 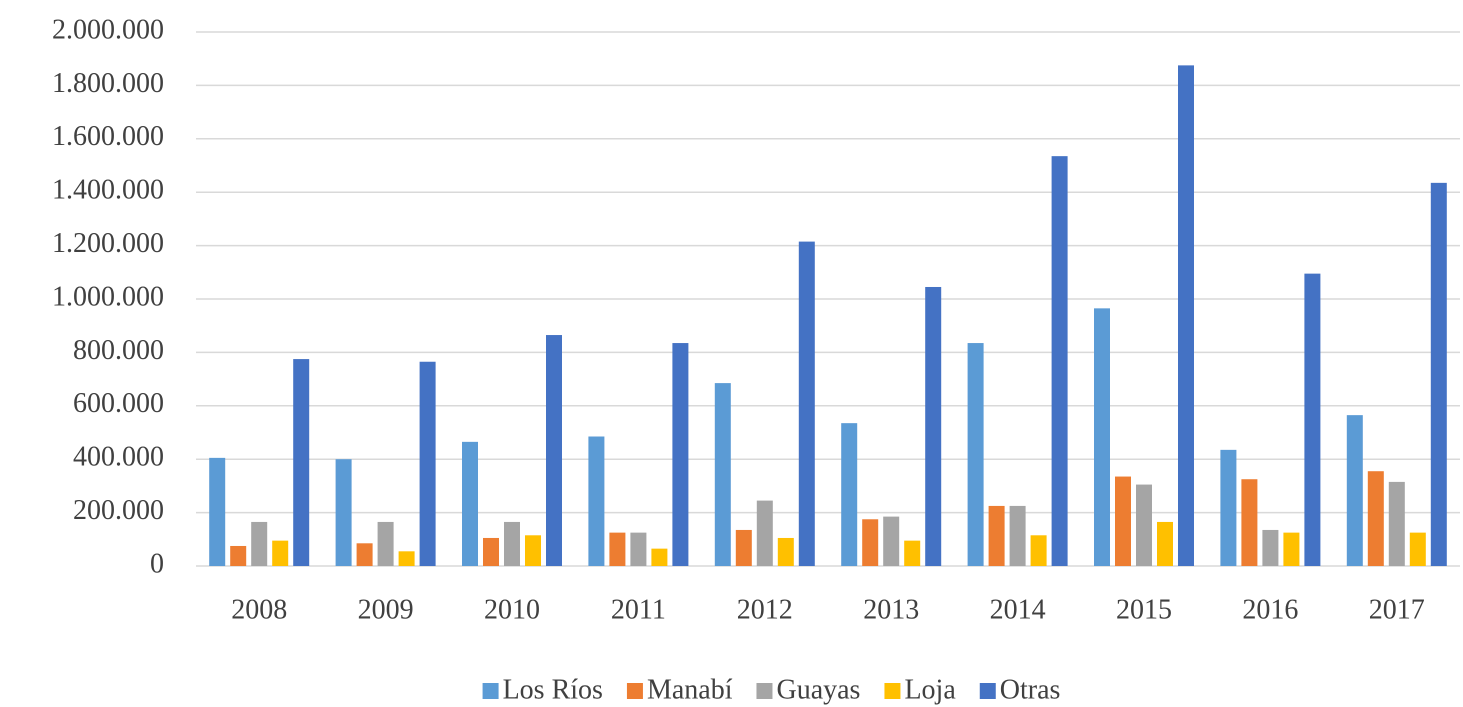 I want to click on x-tick-label: 2016, so click(x=1270, y=609).